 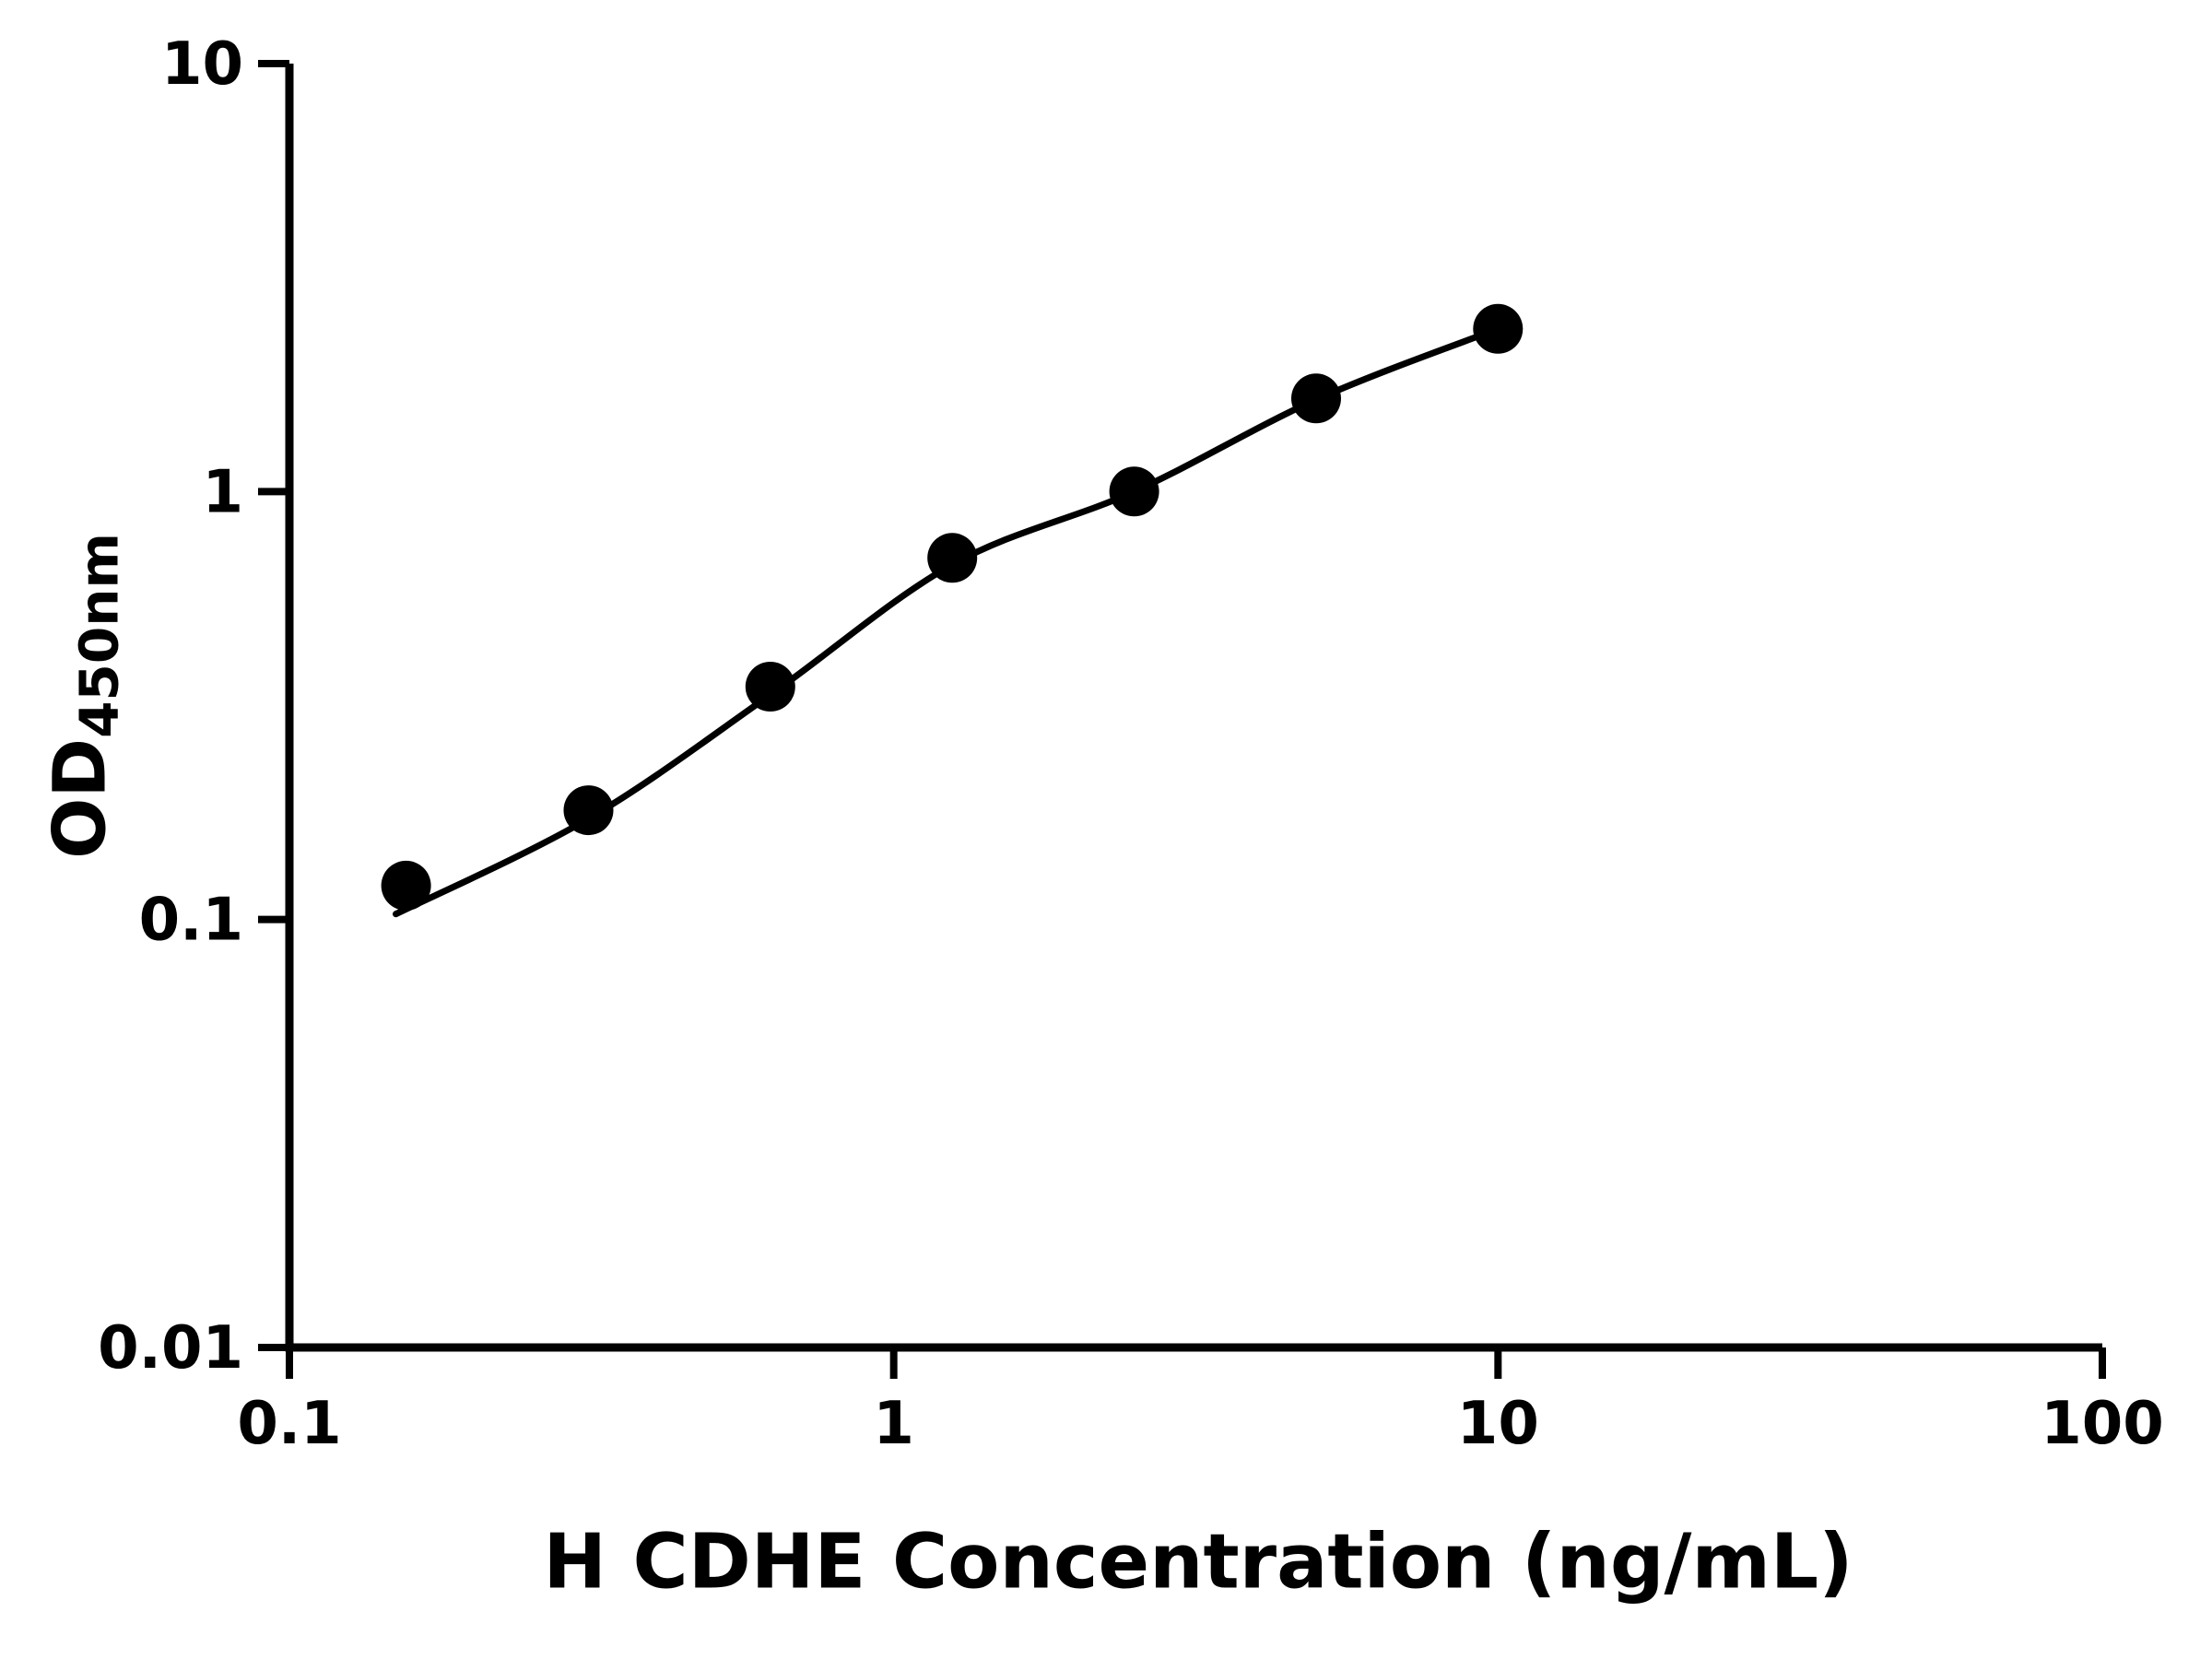 What do you see at coordinates (1498, 1424) in the screenshot?
I see `x-axis-tick-label: 10` at bounding box center [1498, 1424].